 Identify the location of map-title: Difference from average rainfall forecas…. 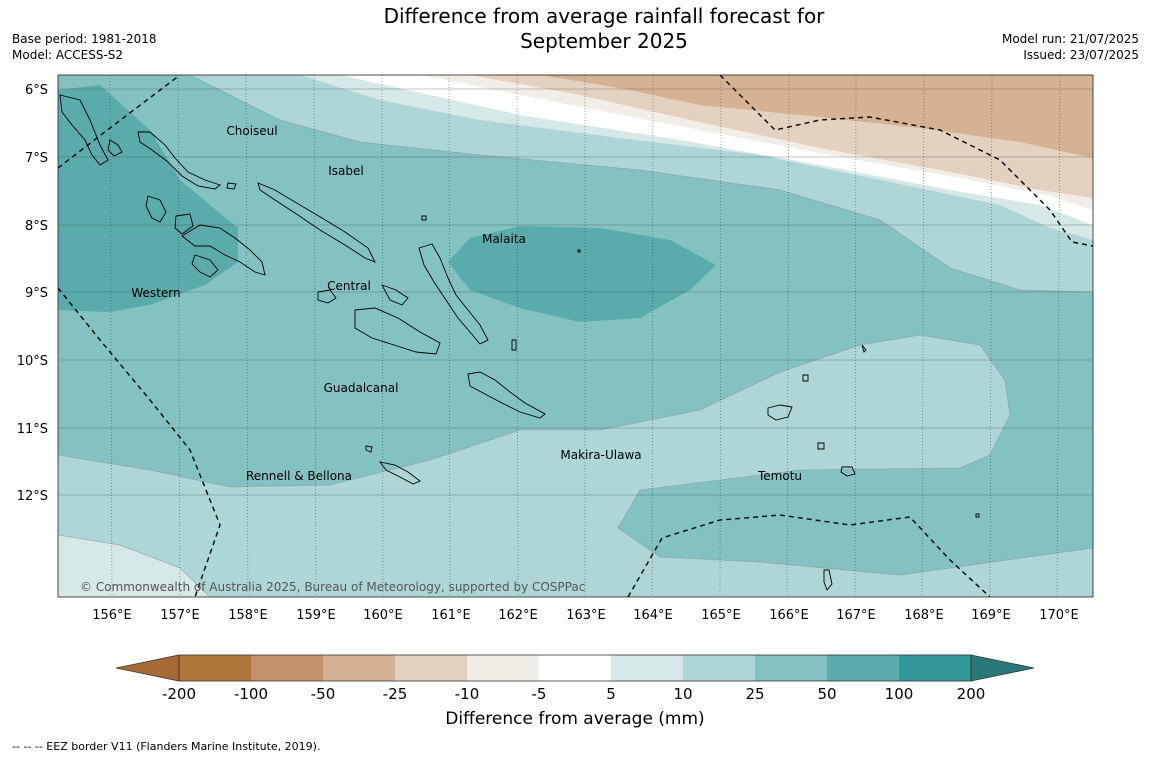
(604, 29).